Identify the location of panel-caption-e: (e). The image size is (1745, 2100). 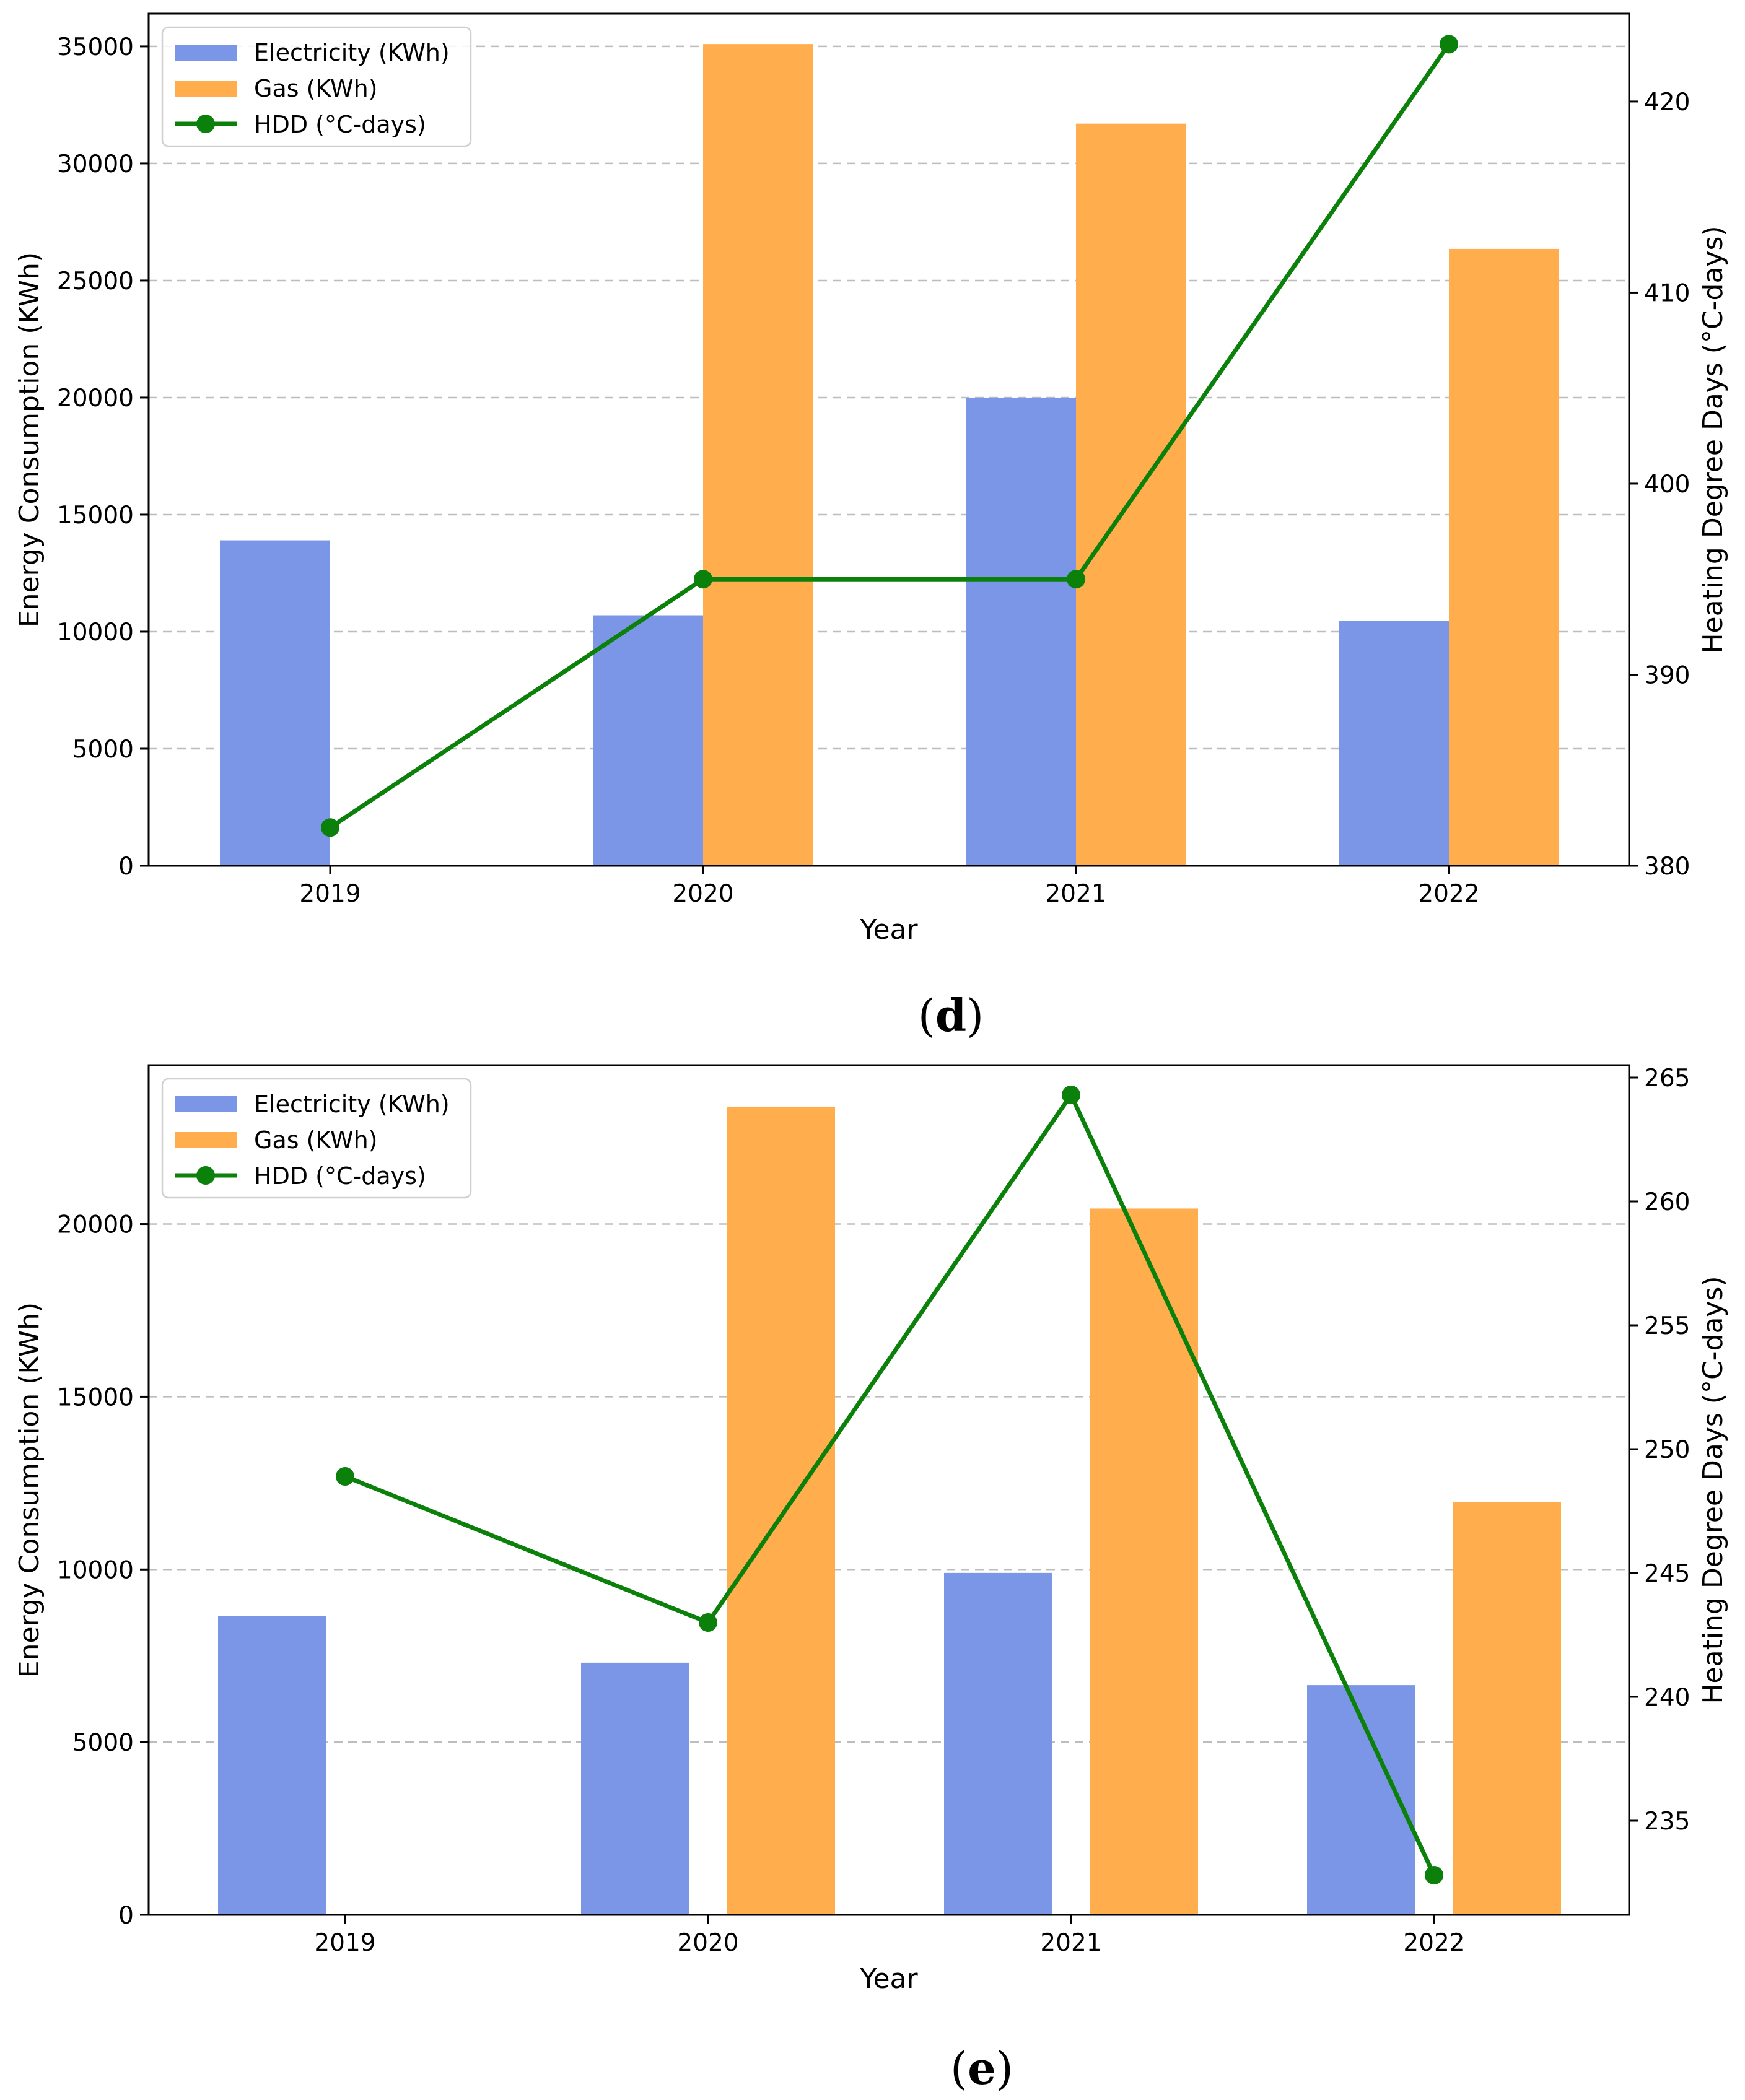
(981, 2068).